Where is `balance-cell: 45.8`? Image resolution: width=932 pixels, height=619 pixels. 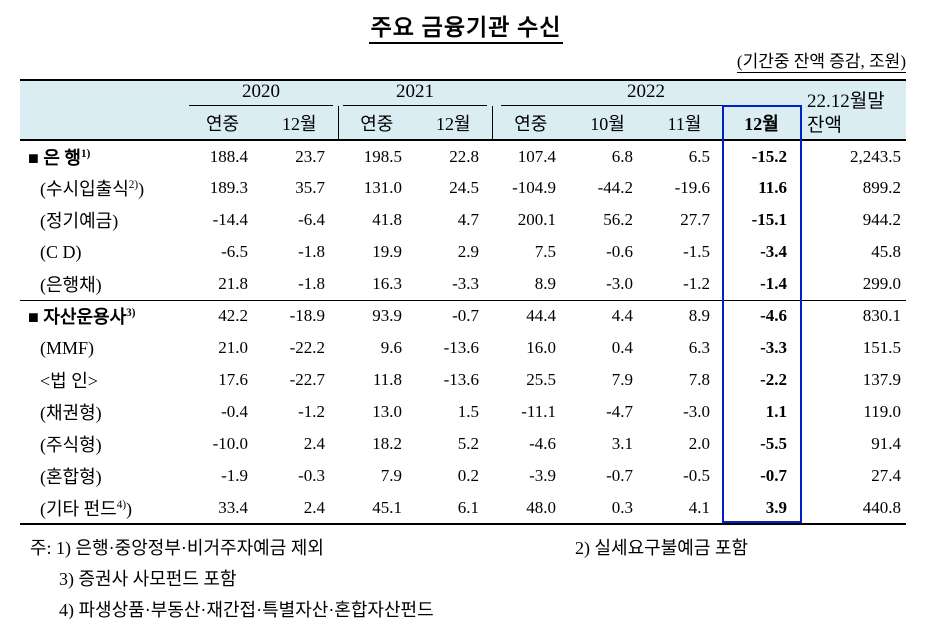
balance-cell: 45.8 is located at coordinates (886, 251).